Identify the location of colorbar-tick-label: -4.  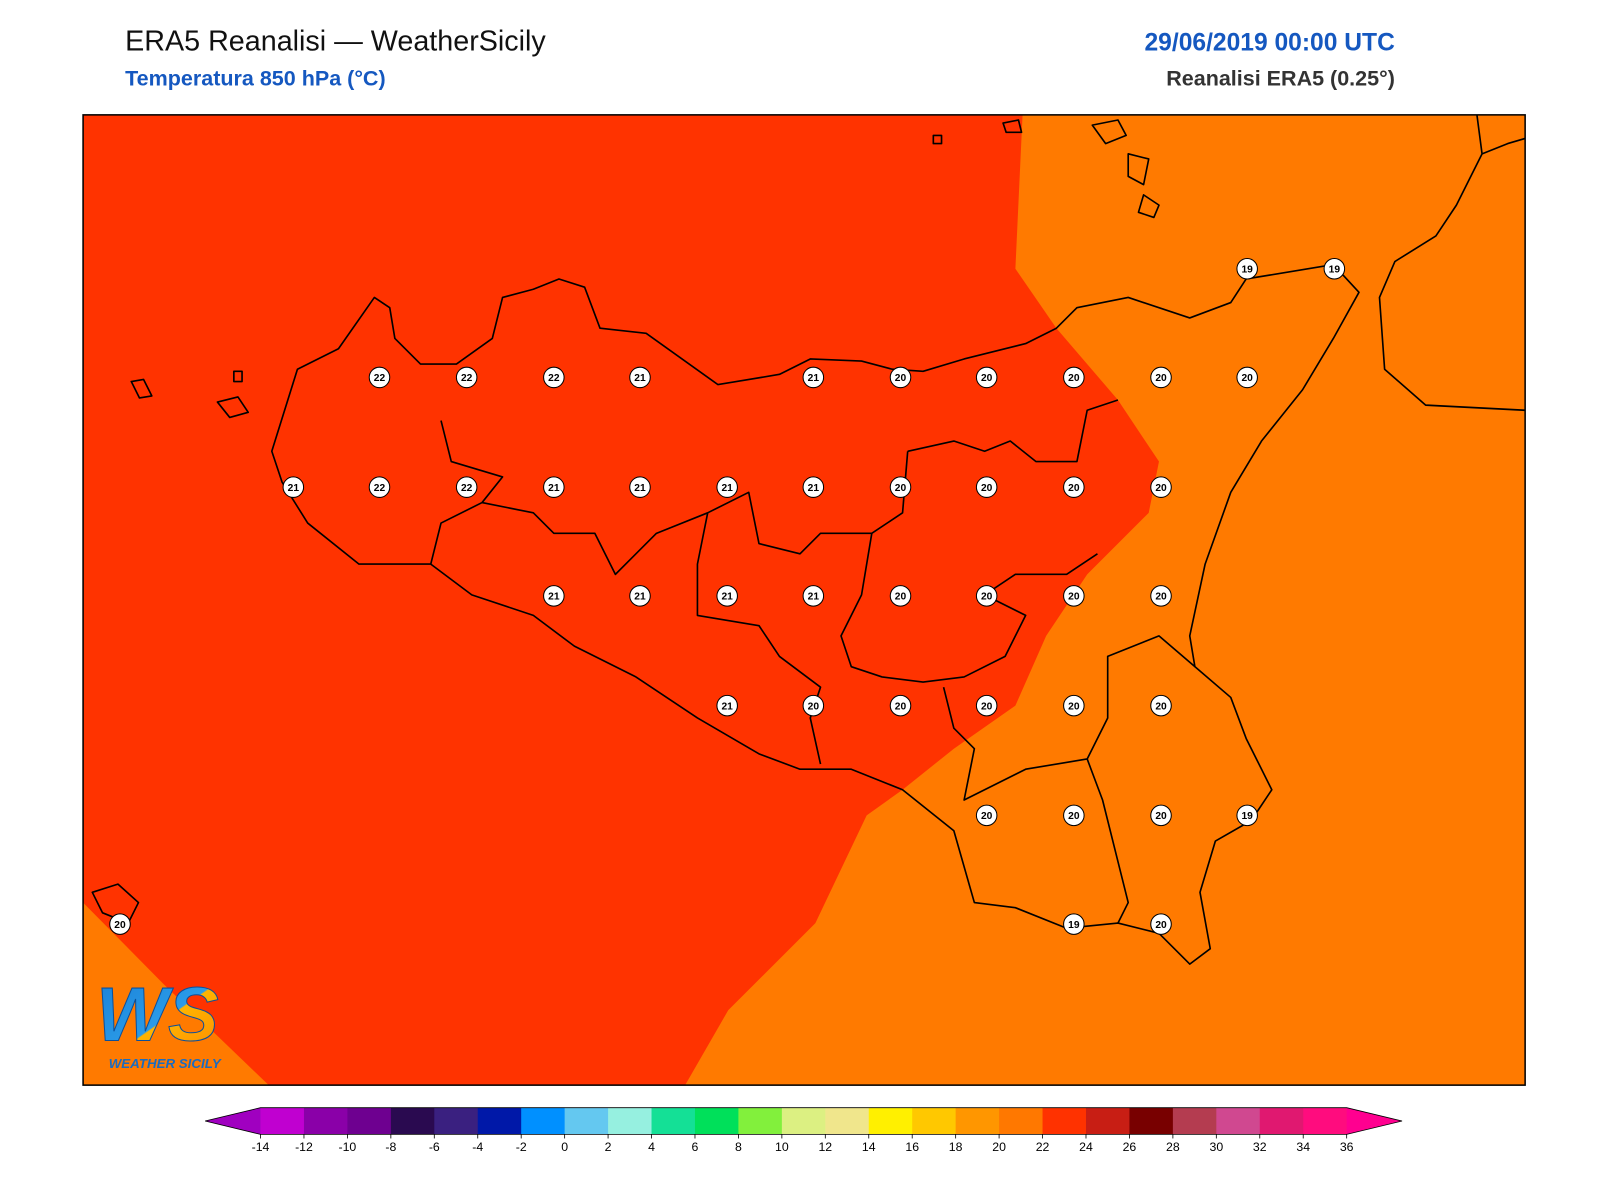
(477, 1147).